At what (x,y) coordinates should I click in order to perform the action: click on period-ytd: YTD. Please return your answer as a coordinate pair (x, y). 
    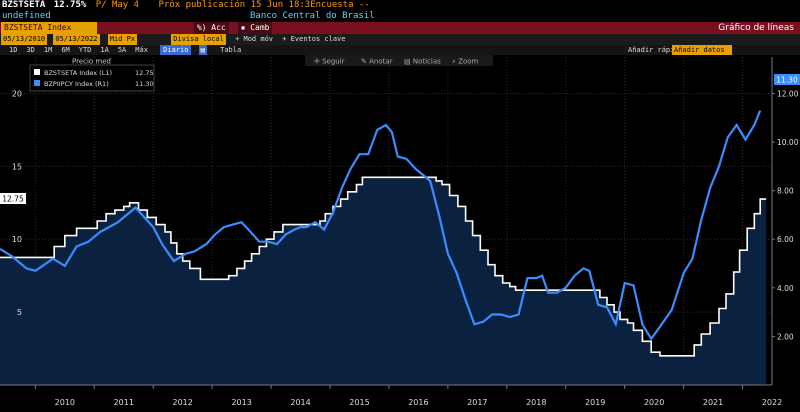
    Looking at the image, I should click on (85, 50).